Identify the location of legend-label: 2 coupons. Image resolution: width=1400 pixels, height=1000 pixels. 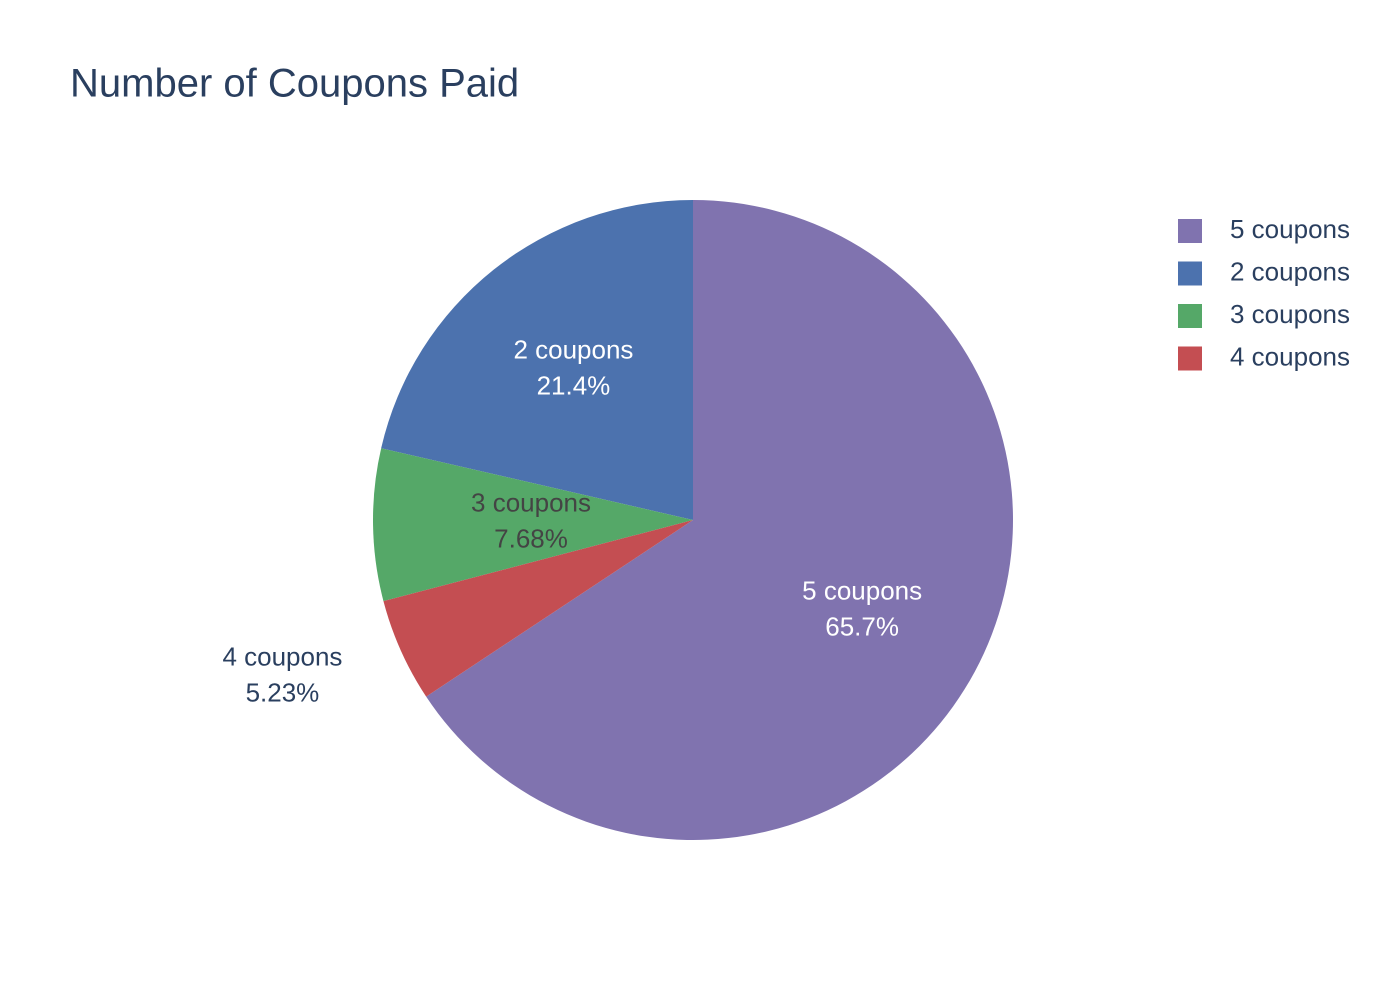
(1290, 271).